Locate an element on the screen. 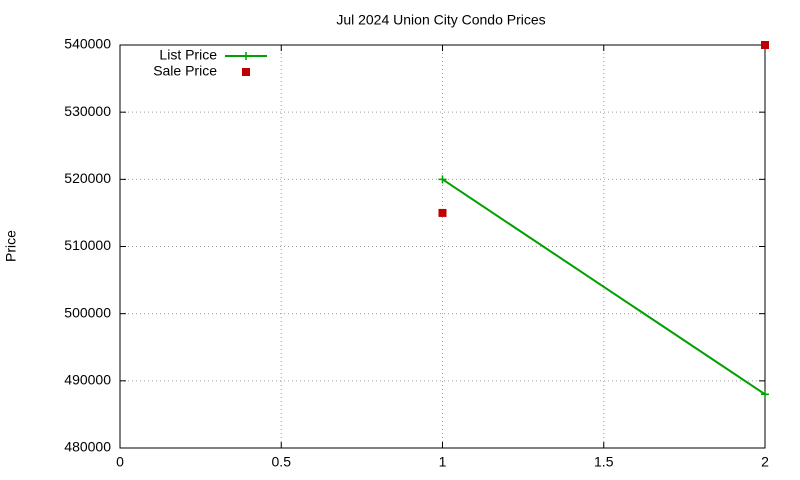 This screenshot has width=800, height=480. x-tick-label: 2 is located at coordinates (765, 462).